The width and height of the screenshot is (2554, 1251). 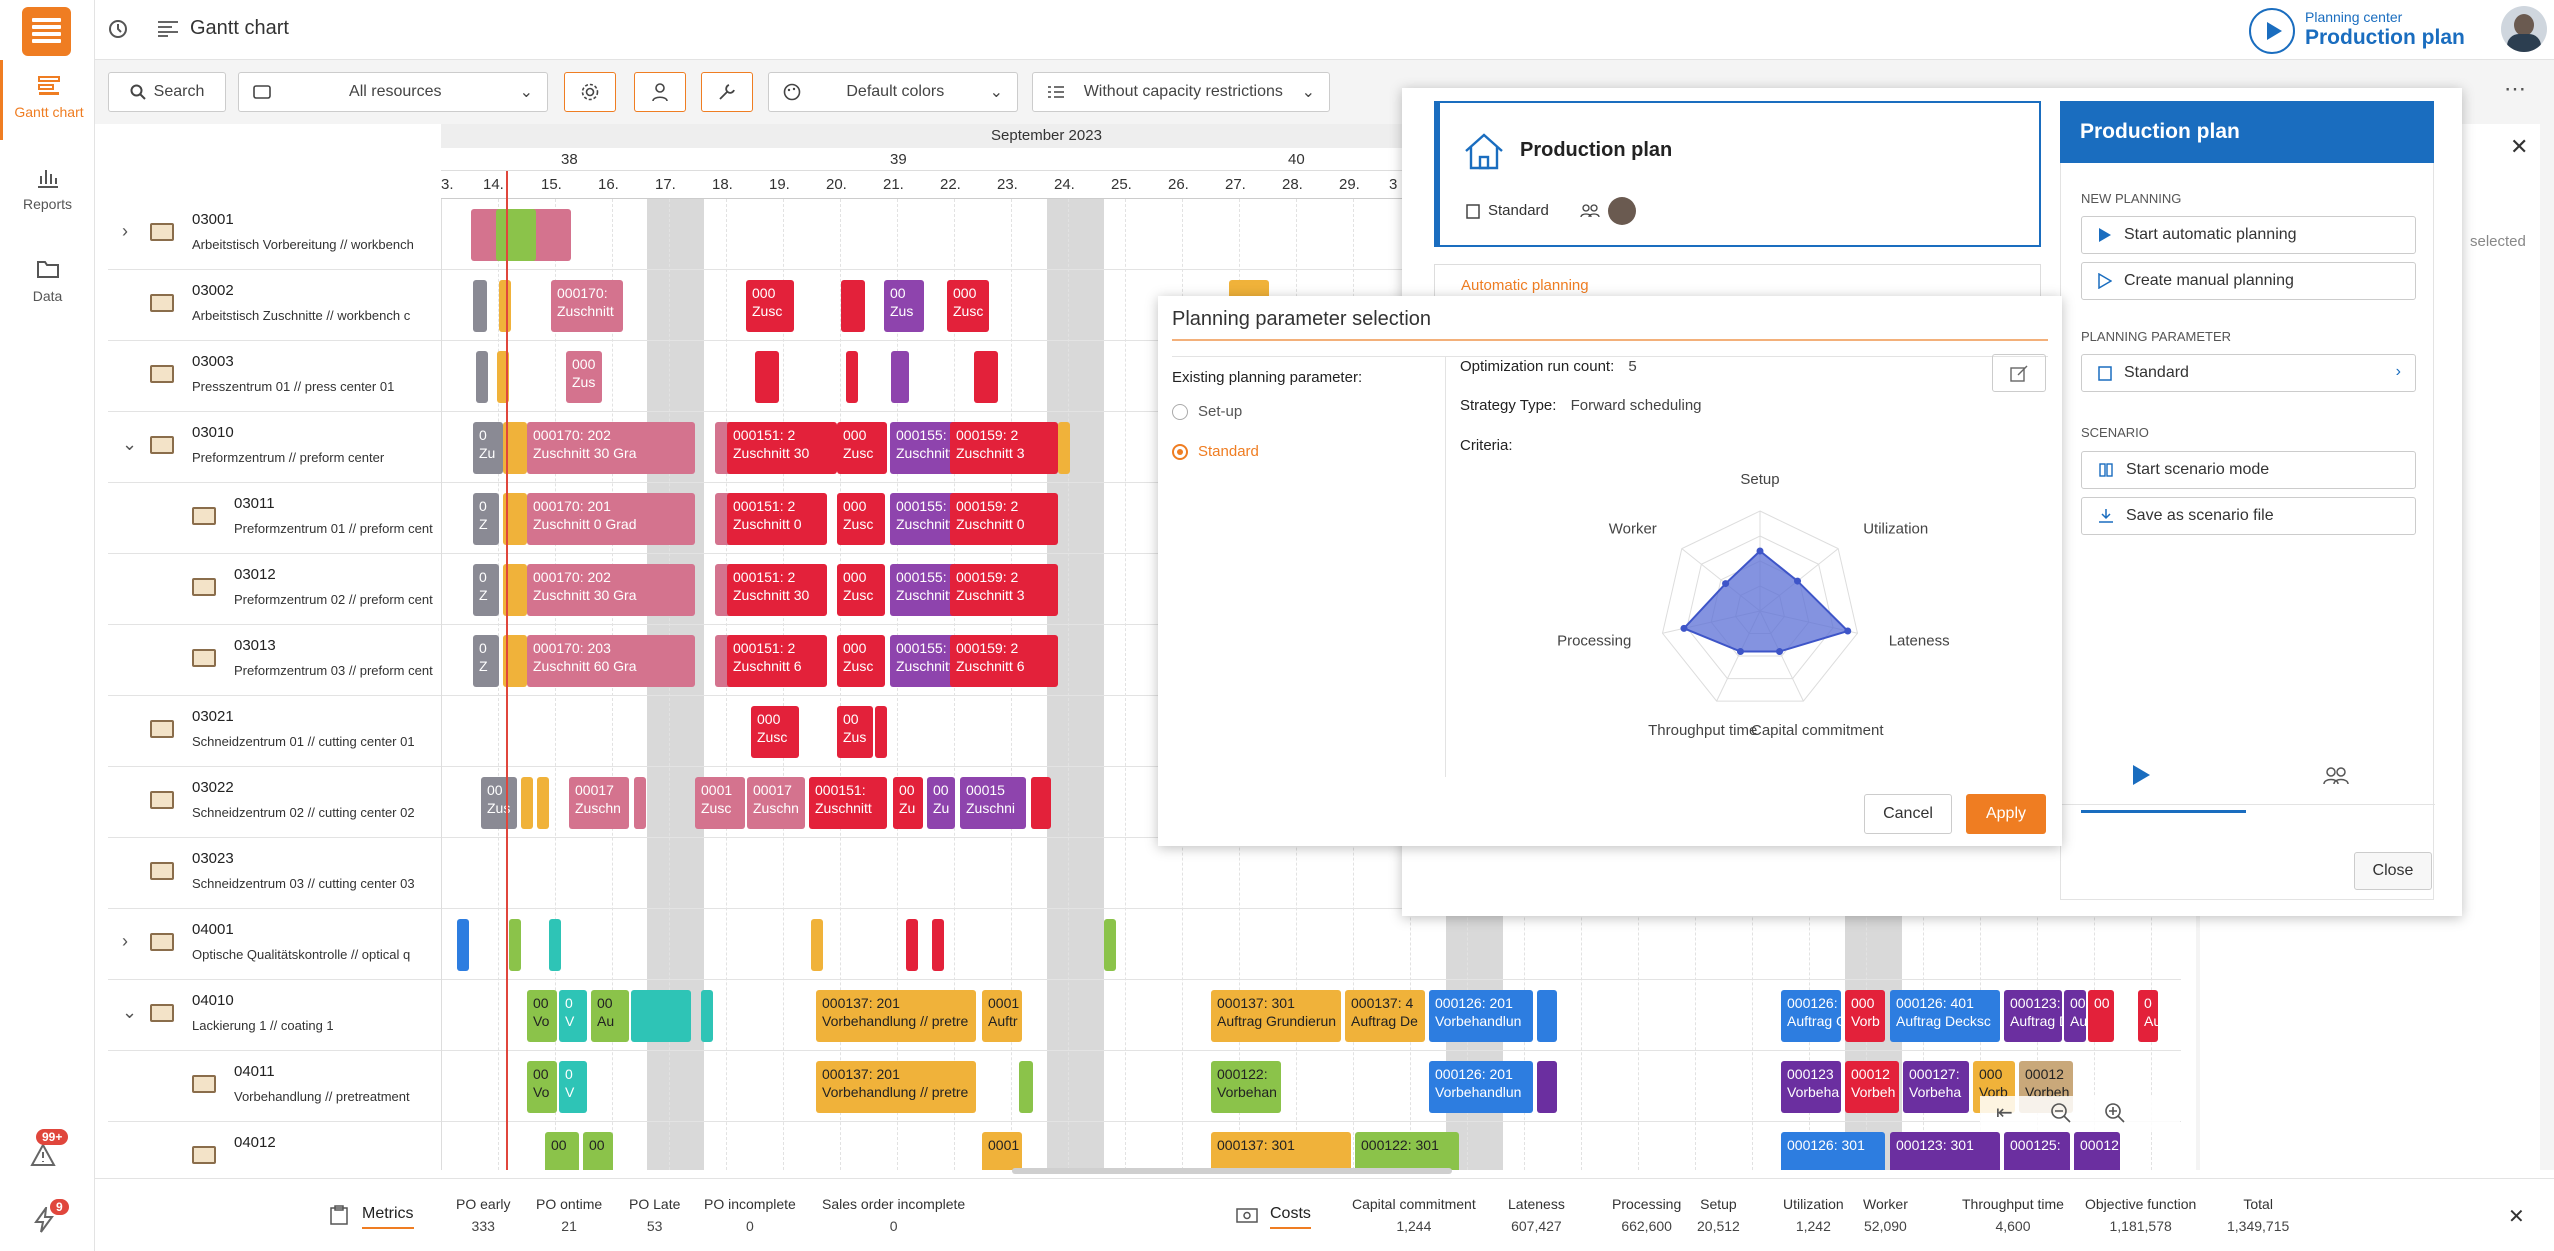 I want to click on user-avatar, so click(x=2524, y=29).